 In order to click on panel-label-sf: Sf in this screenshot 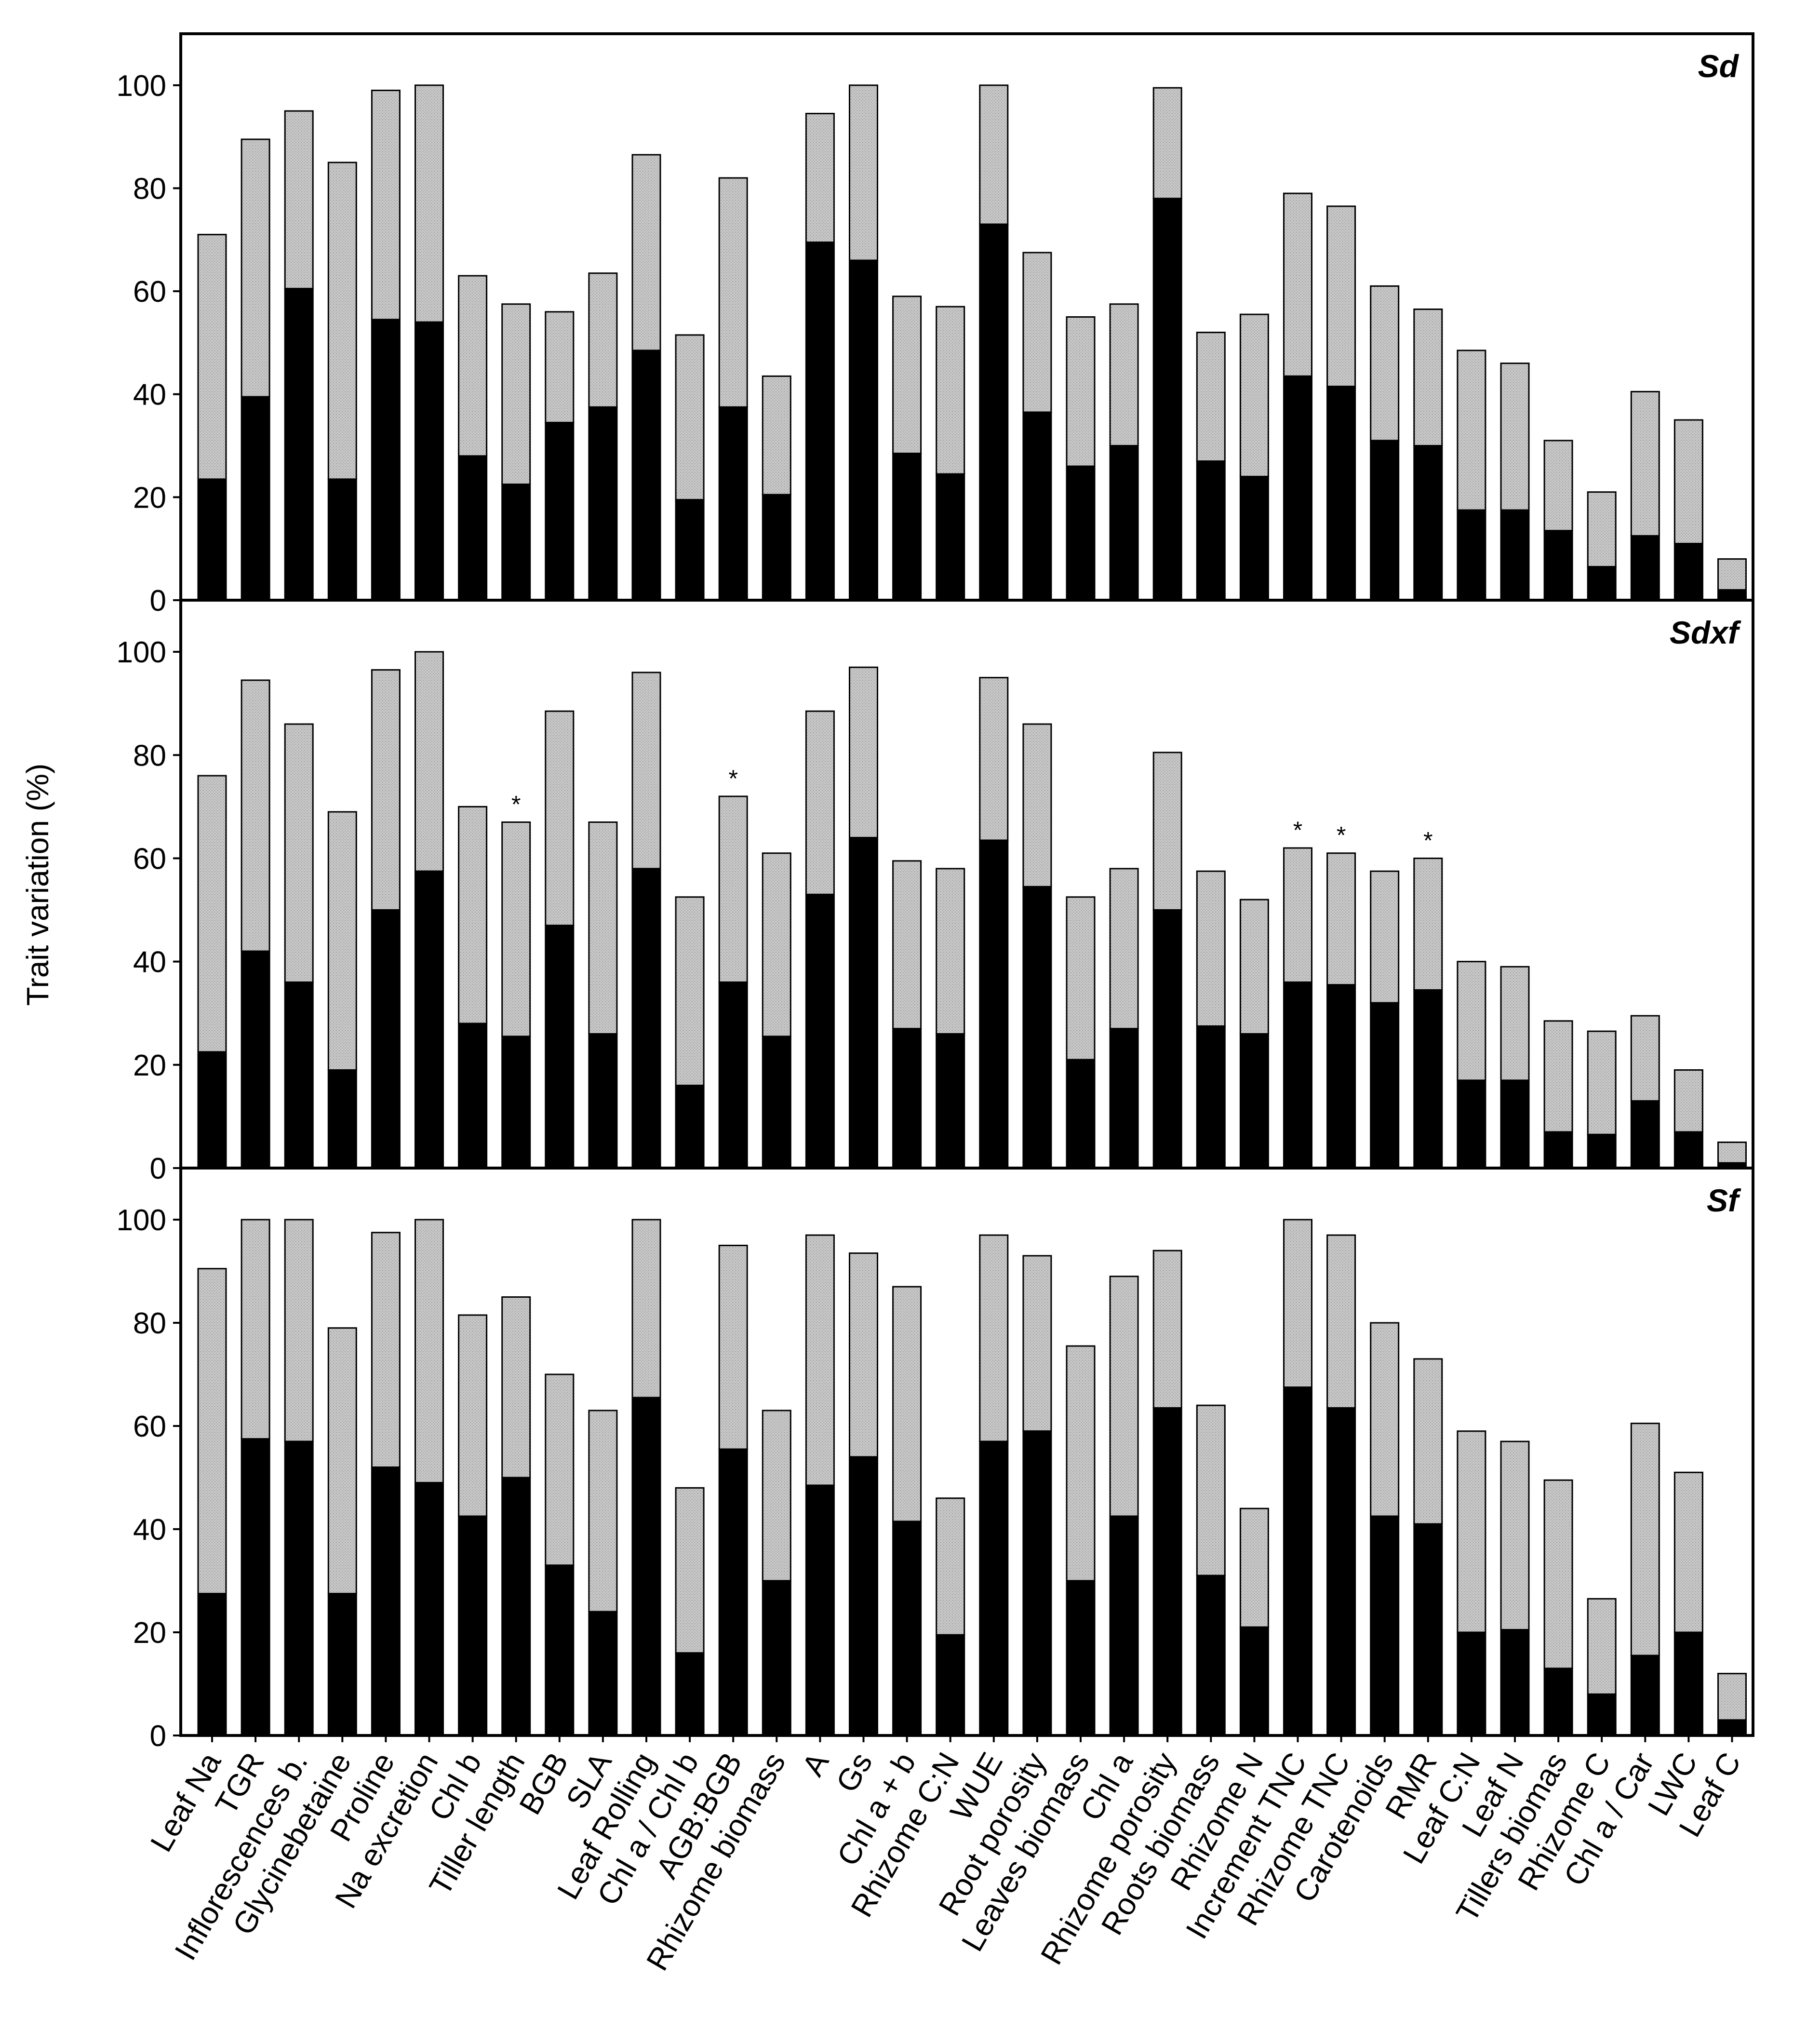, I will do `click(1724, 1200)`.